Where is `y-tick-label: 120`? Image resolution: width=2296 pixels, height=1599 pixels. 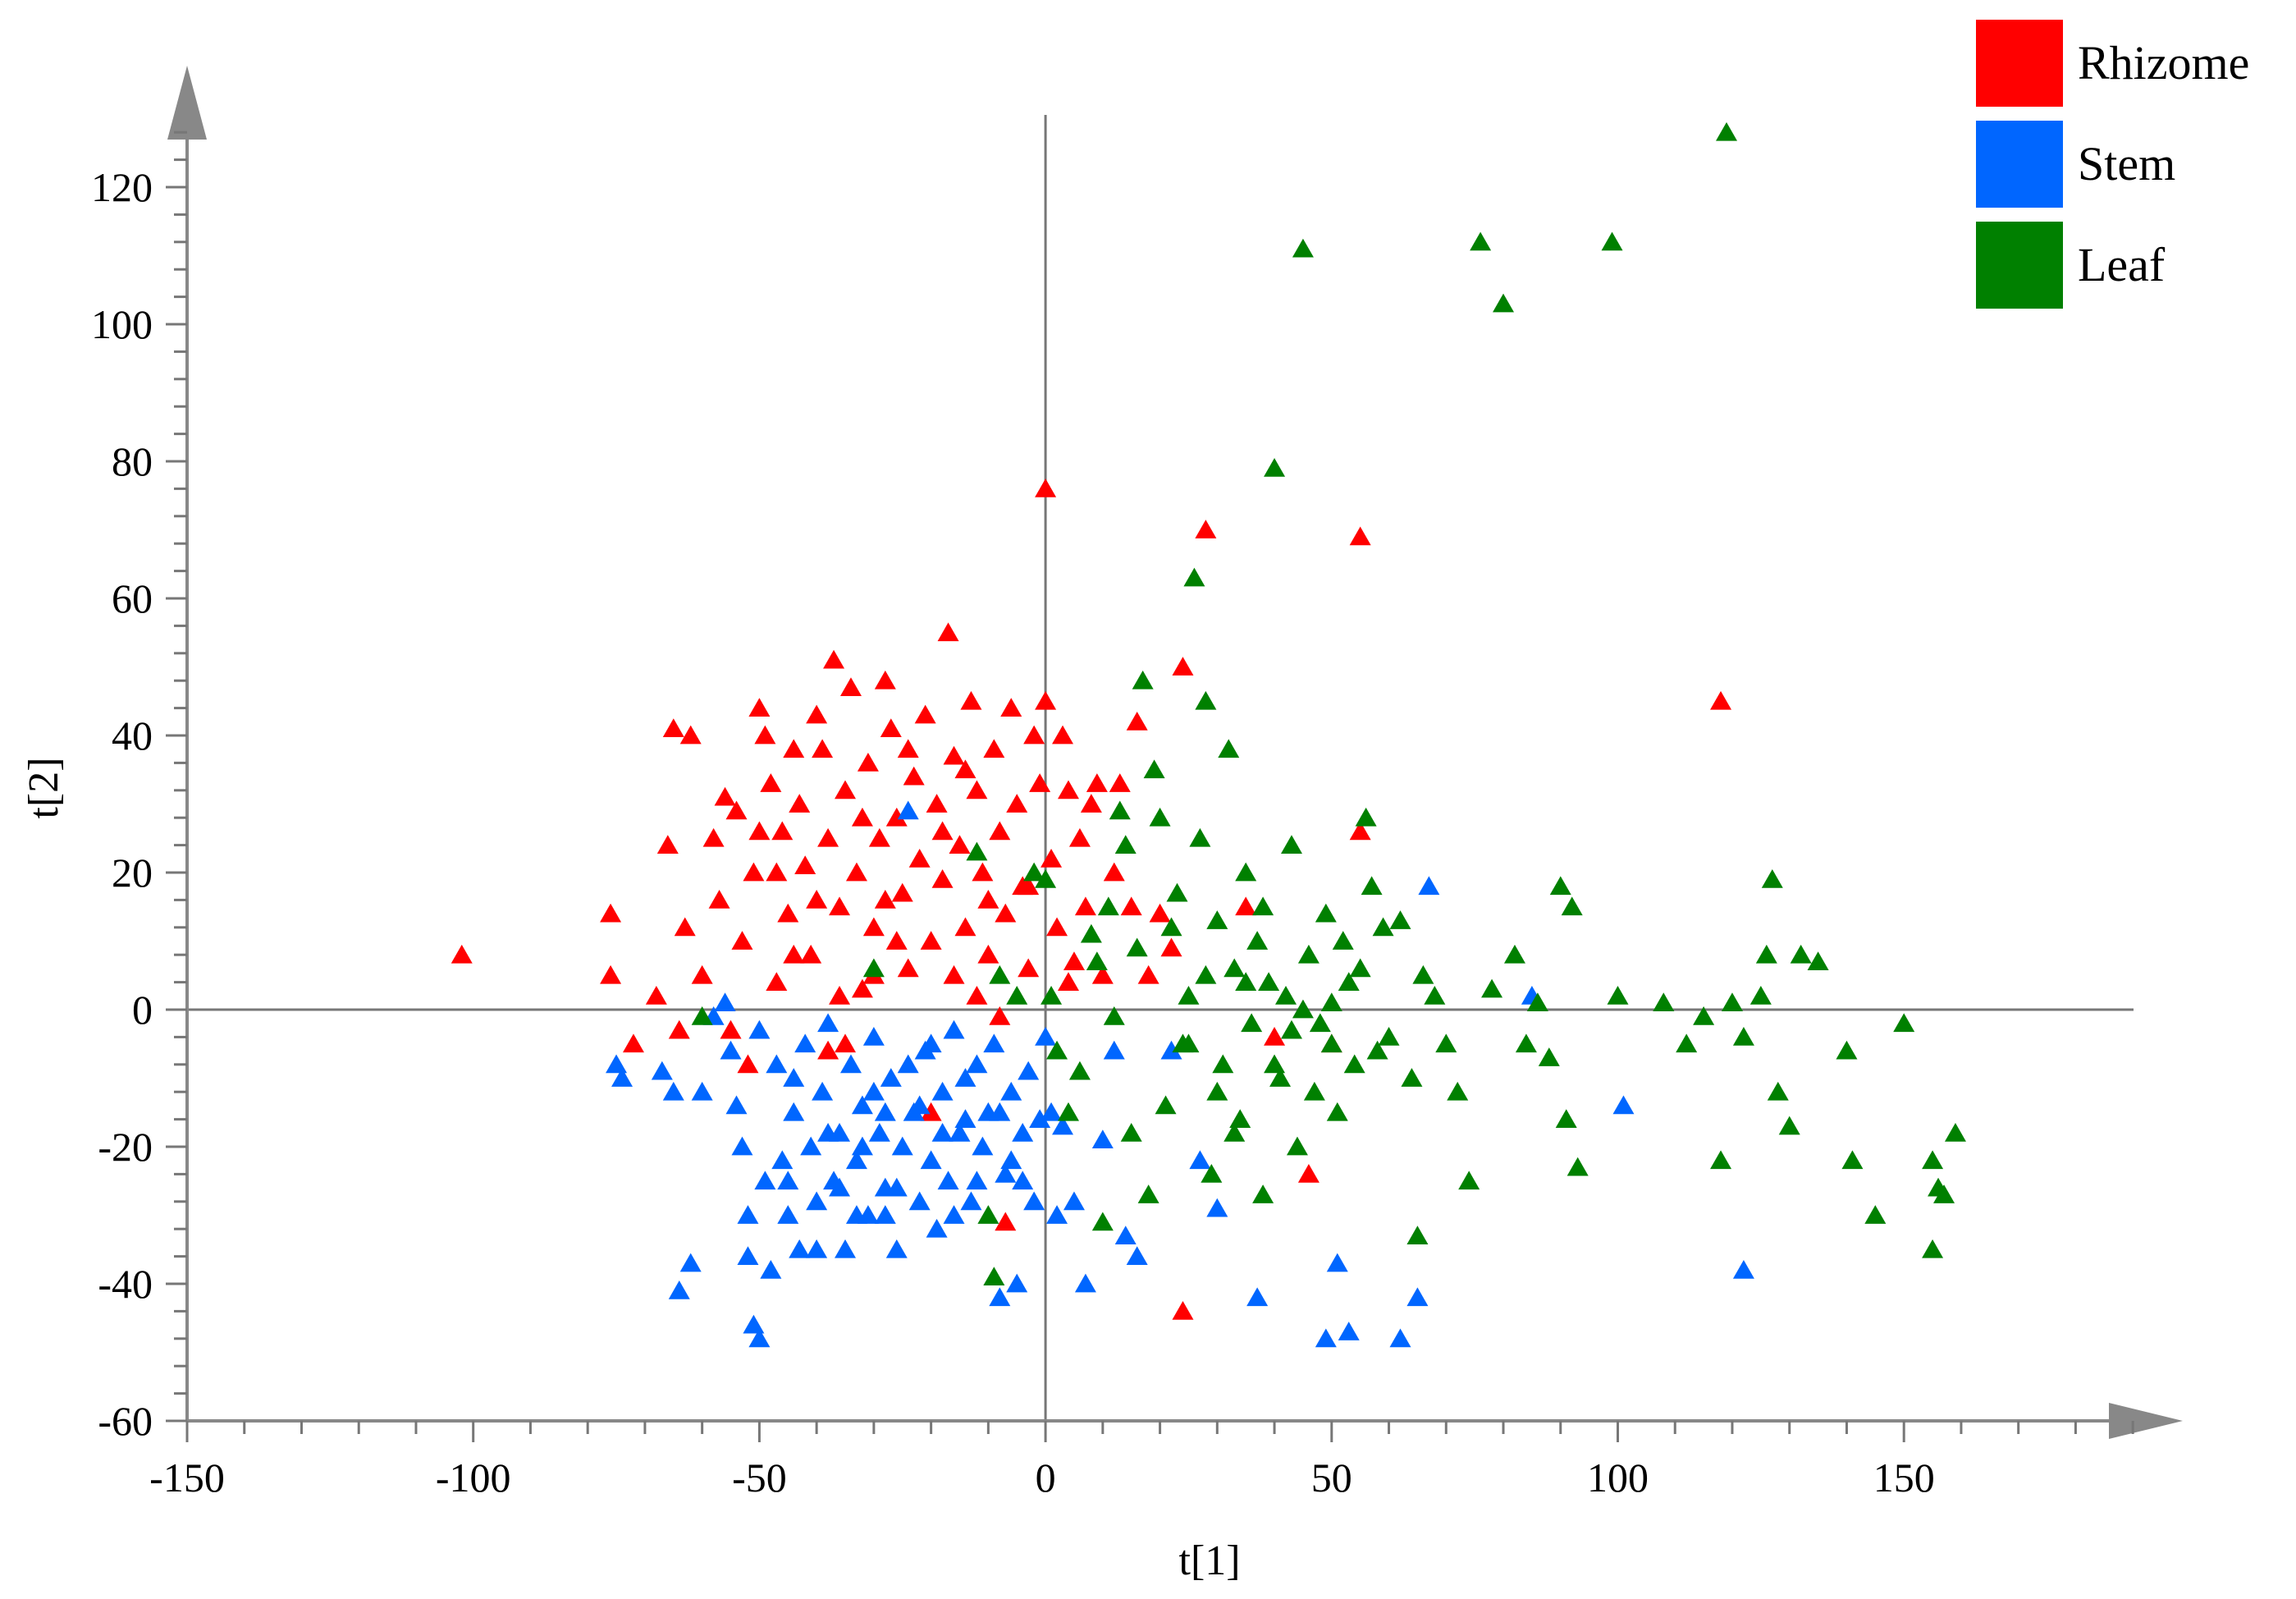 y-tick-label: 120 is located at coordinates (122, 187).